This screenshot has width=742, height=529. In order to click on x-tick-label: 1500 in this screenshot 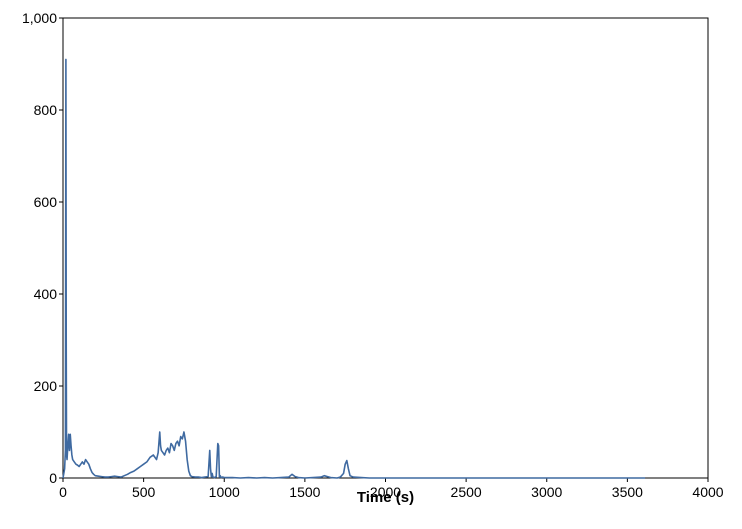, I will do `click(304, 492)`.